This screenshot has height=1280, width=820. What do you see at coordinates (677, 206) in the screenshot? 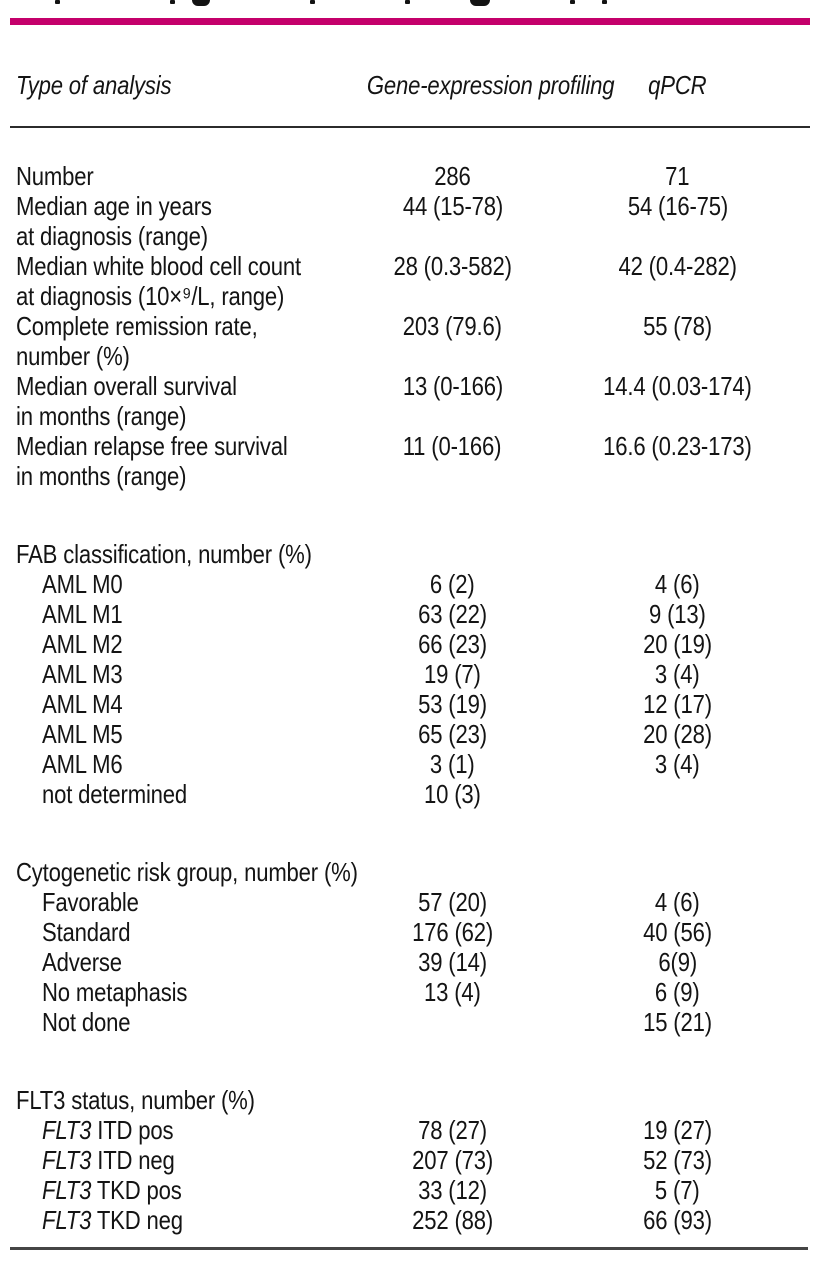
I see `qpcr-value-text: 54 (16-75)` at bounding box center [677, 206].